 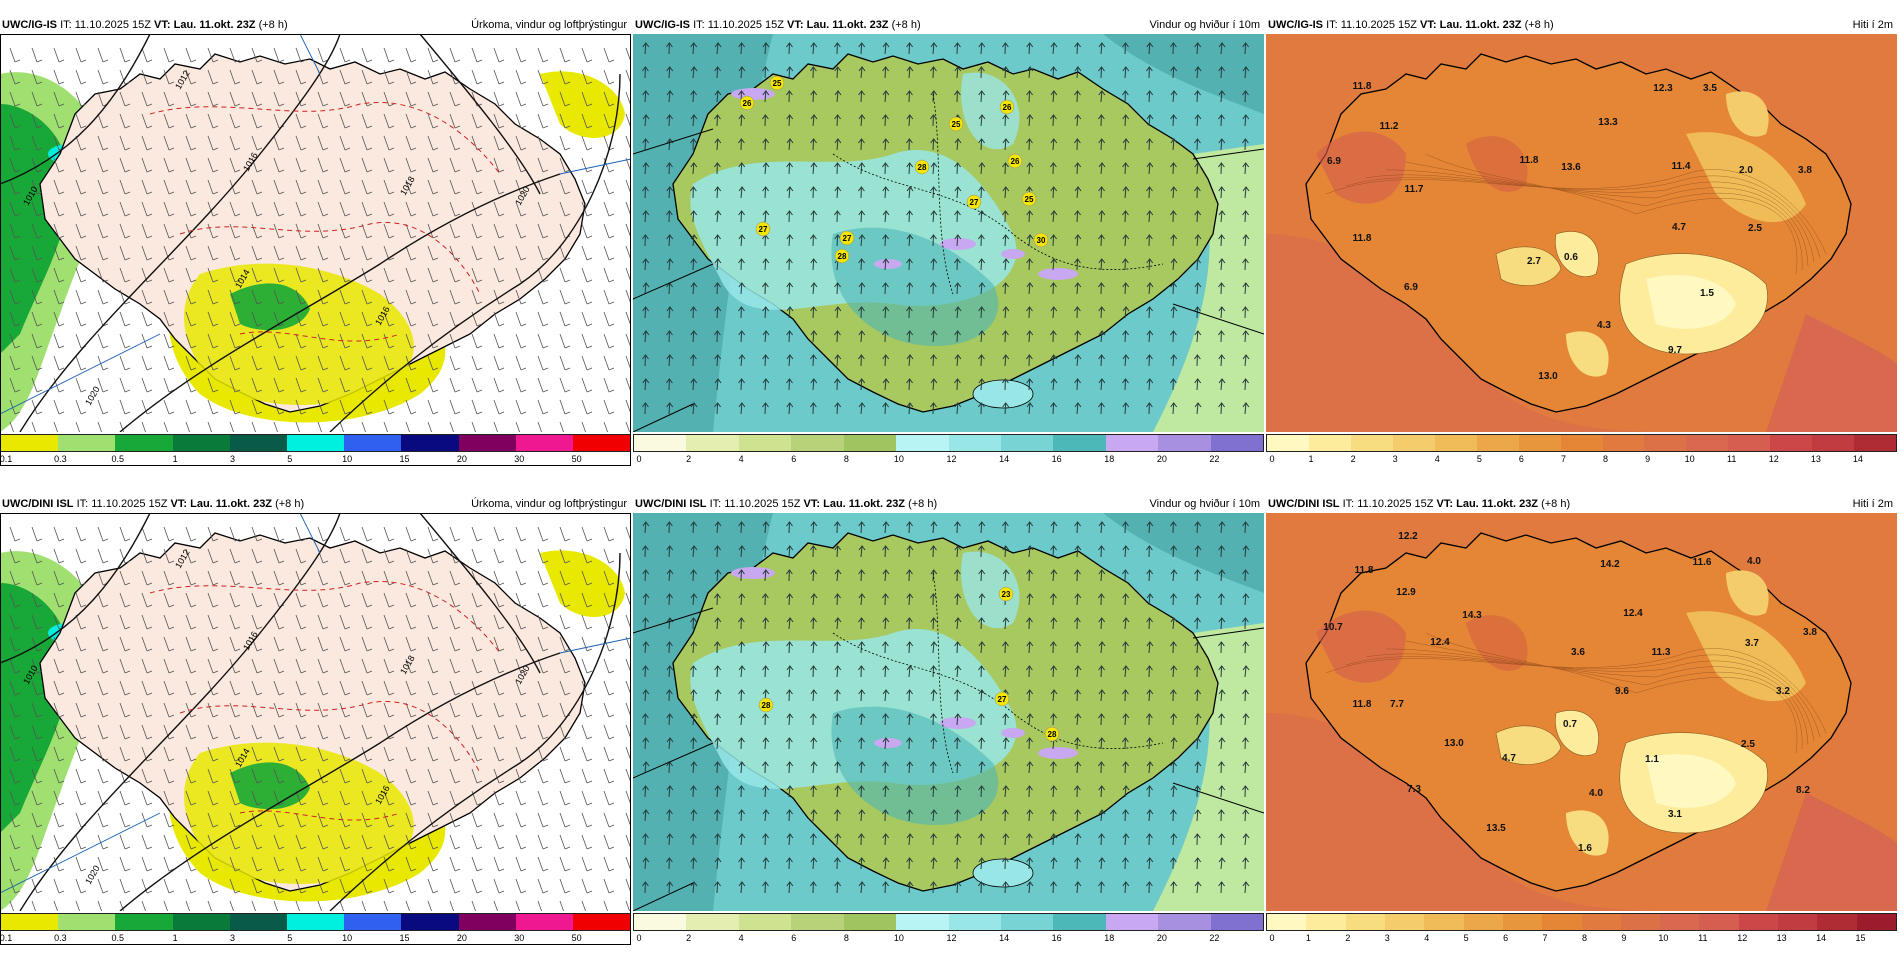 I want to click on temperature-label: 11.3, so click(x=1661, y=652).